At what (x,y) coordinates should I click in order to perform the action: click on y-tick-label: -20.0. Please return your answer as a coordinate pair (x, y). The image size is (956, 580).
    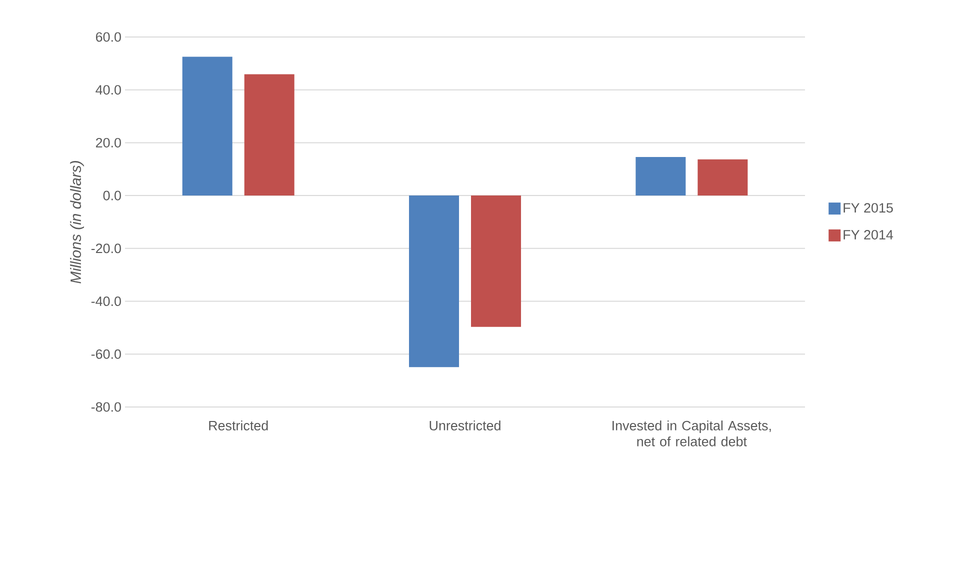
    Looking at the image, I should click on (106, 249).